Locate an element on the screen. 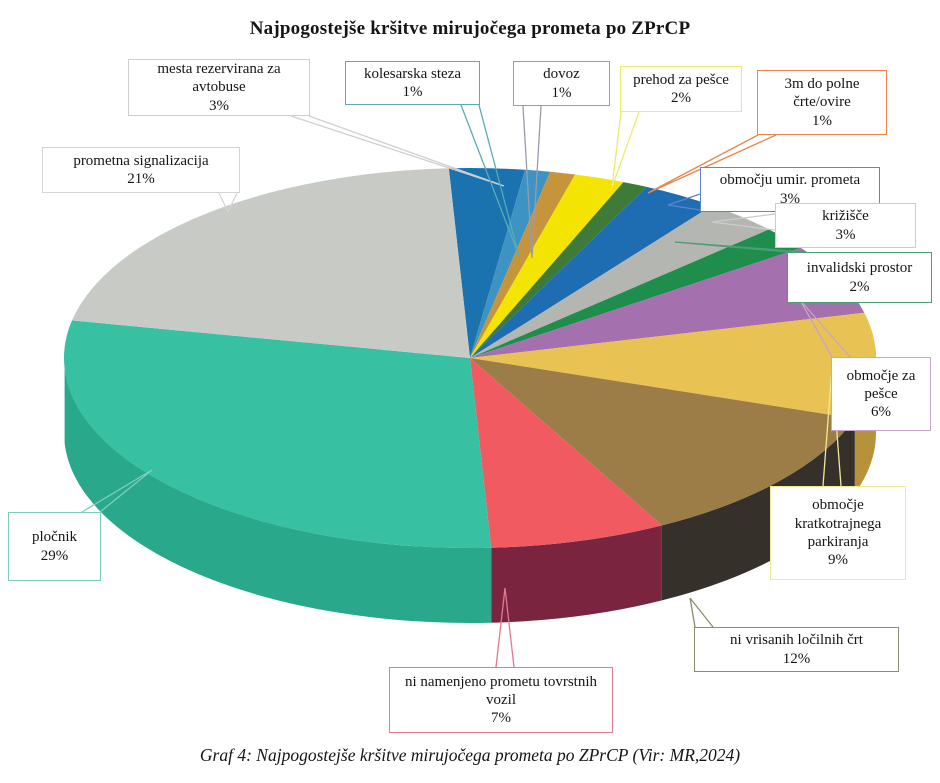 The height and width of the screenshot is (783, 940). pie-callout: mesta rezervirana za avtobuse 3% is located at coordinates (219, 87).